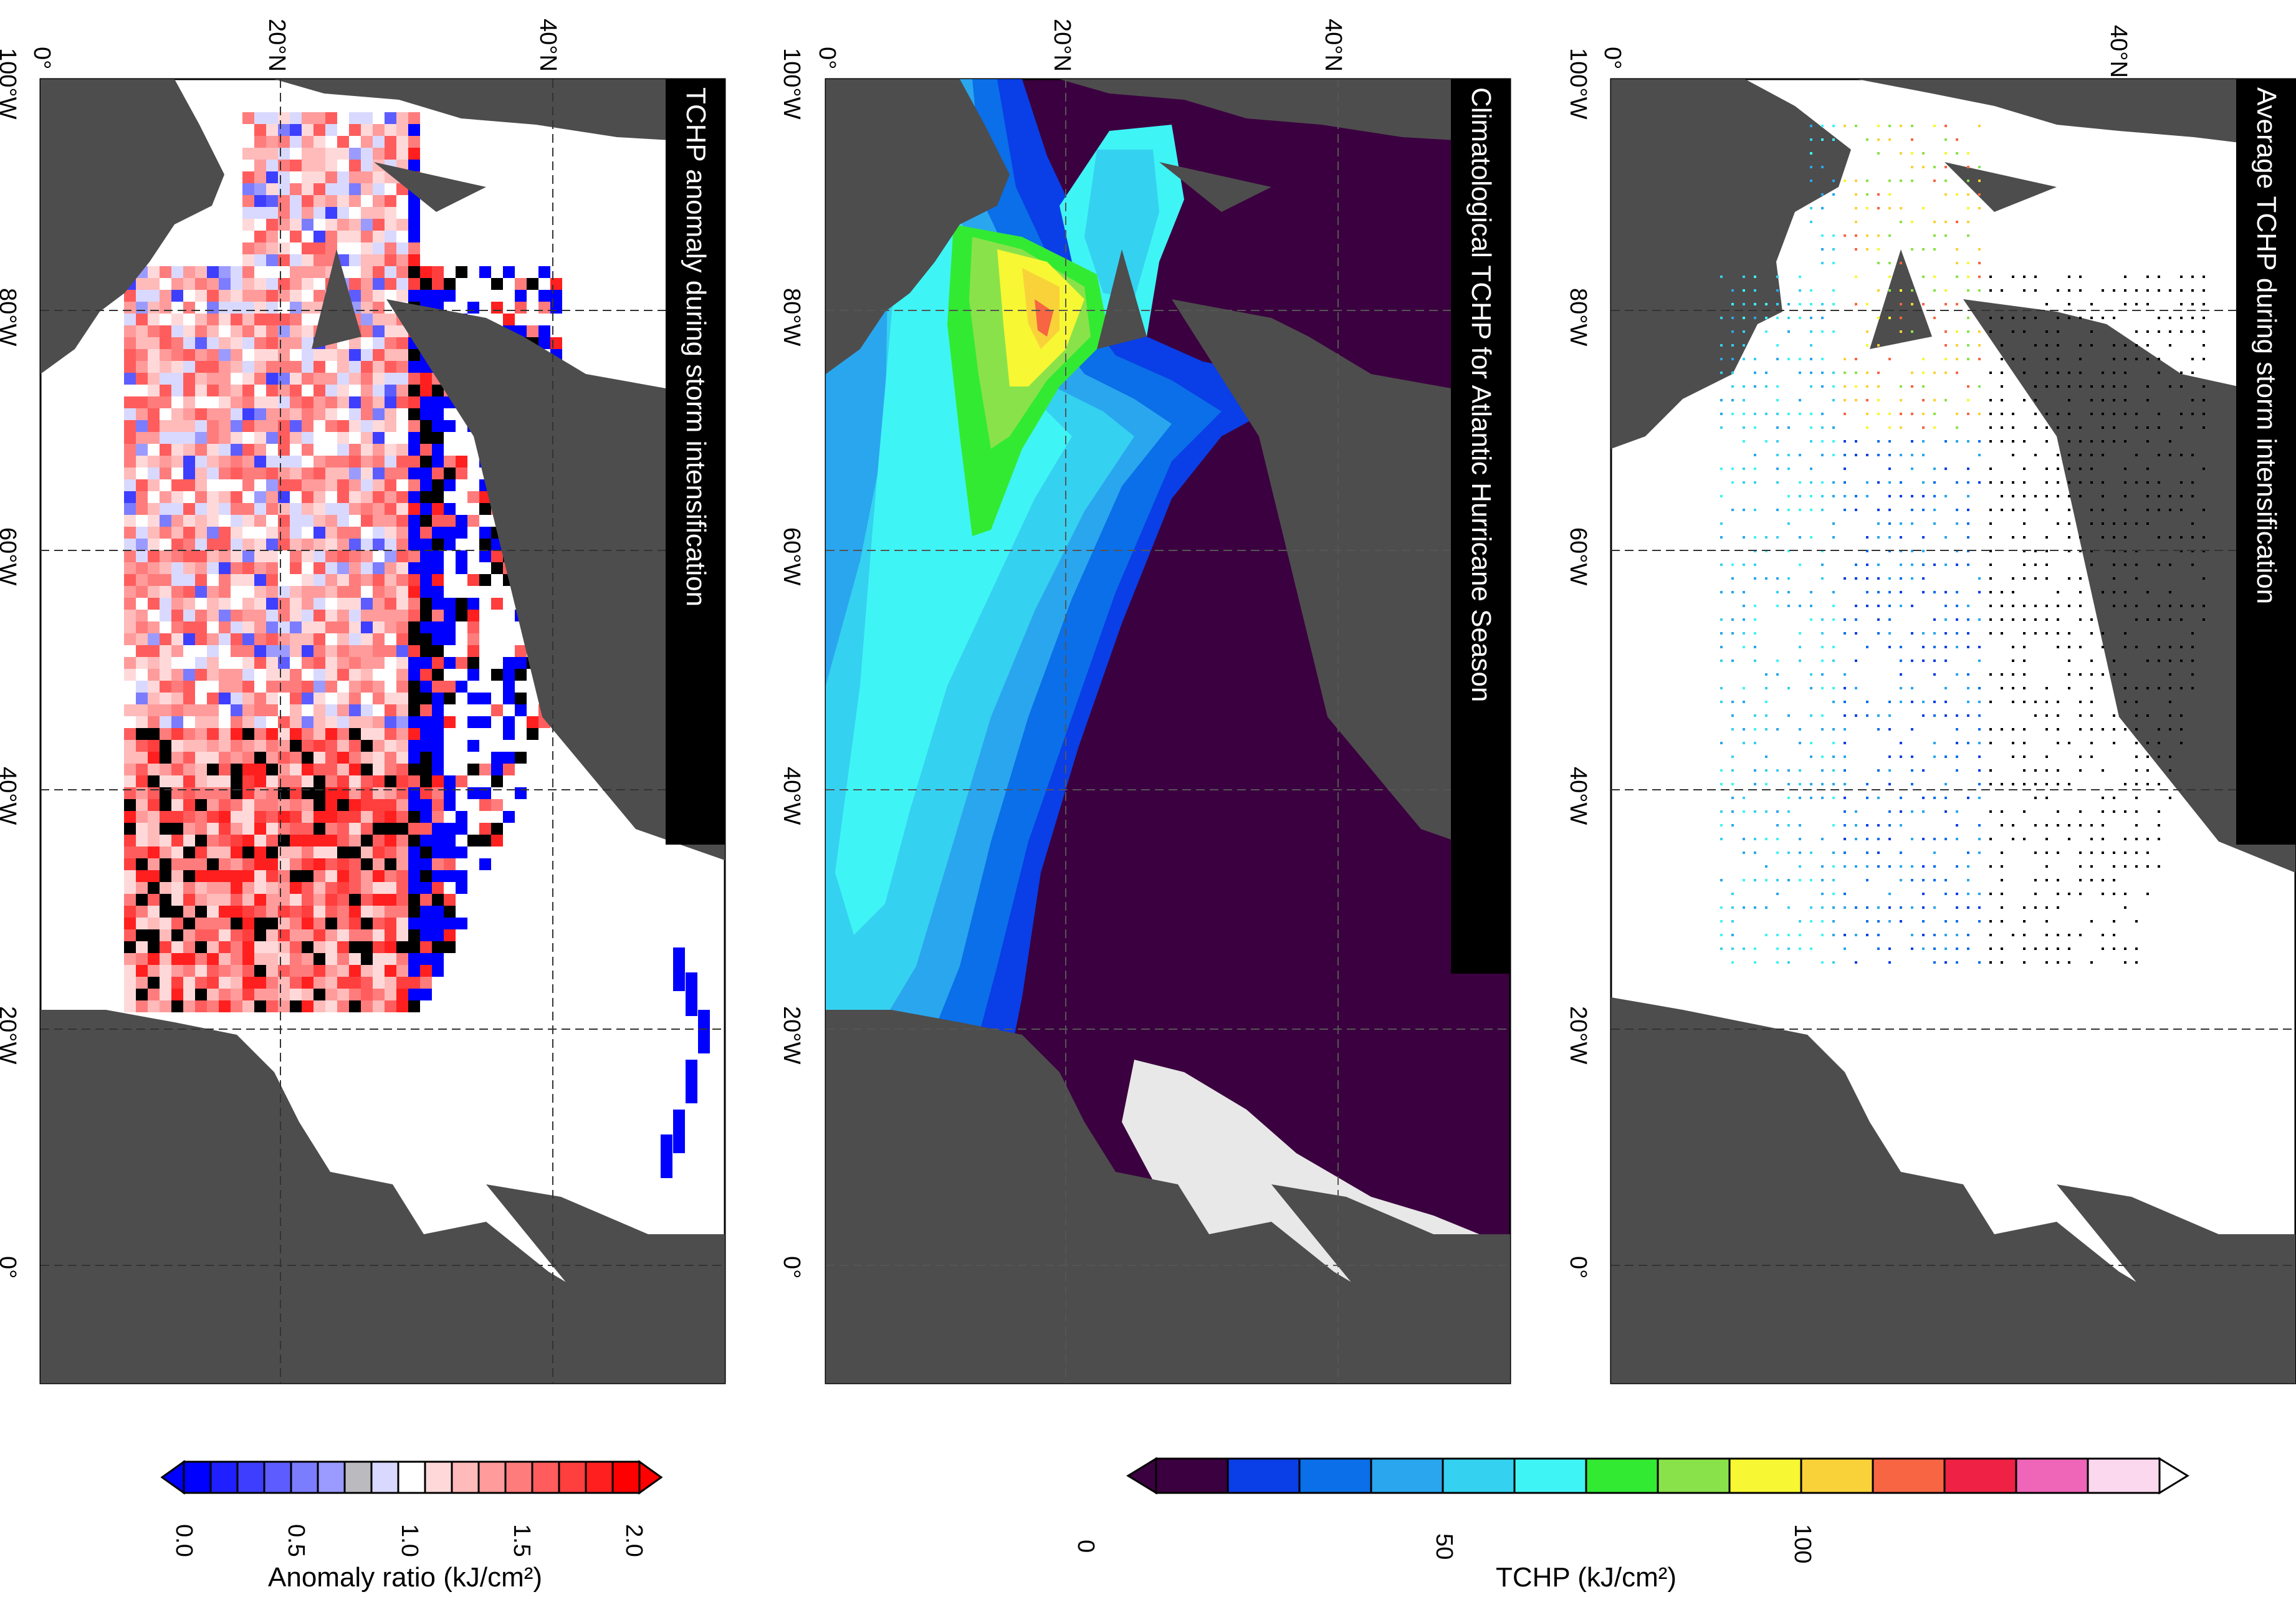  I want to click on colorbar-anomaly-swatch, so click(465, 1477).